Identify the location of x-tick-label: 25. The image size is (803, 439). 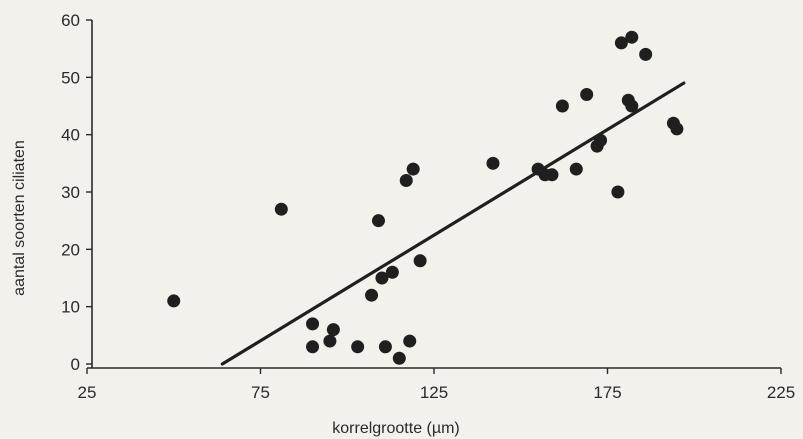
(87, 392).